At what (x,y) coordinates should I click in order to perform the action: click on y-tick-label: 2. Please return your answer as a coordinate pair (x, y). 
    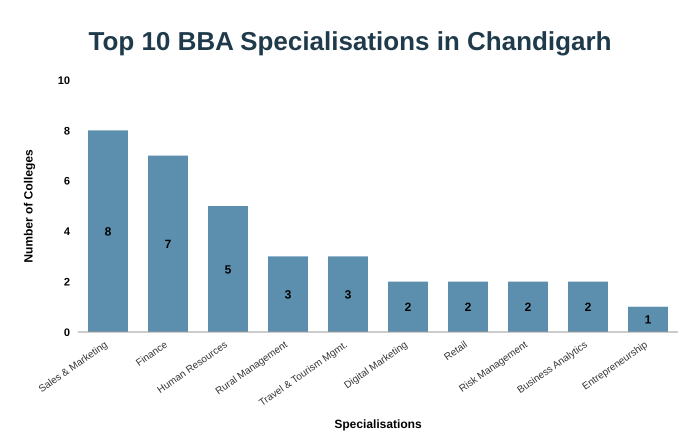
    Looking at the image, I should click on (67, 282).